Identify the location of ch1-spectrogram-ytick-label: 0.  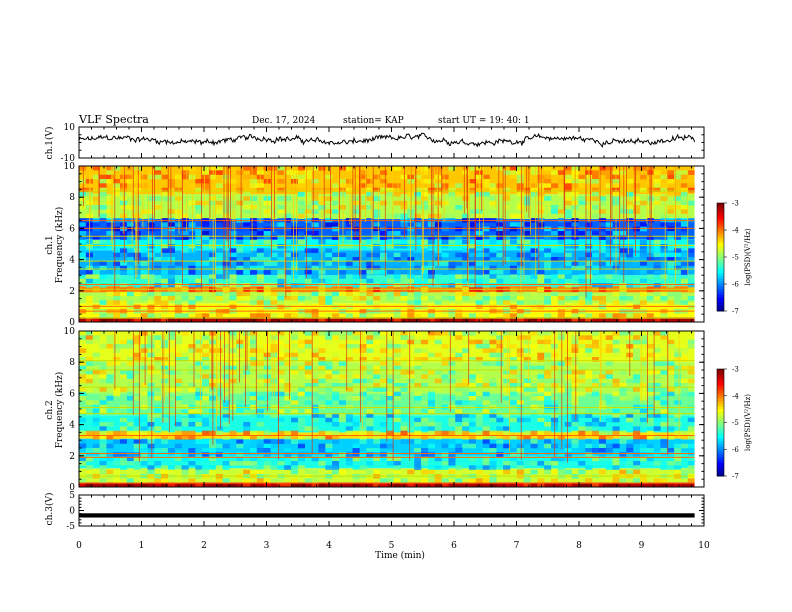
(72, 323).